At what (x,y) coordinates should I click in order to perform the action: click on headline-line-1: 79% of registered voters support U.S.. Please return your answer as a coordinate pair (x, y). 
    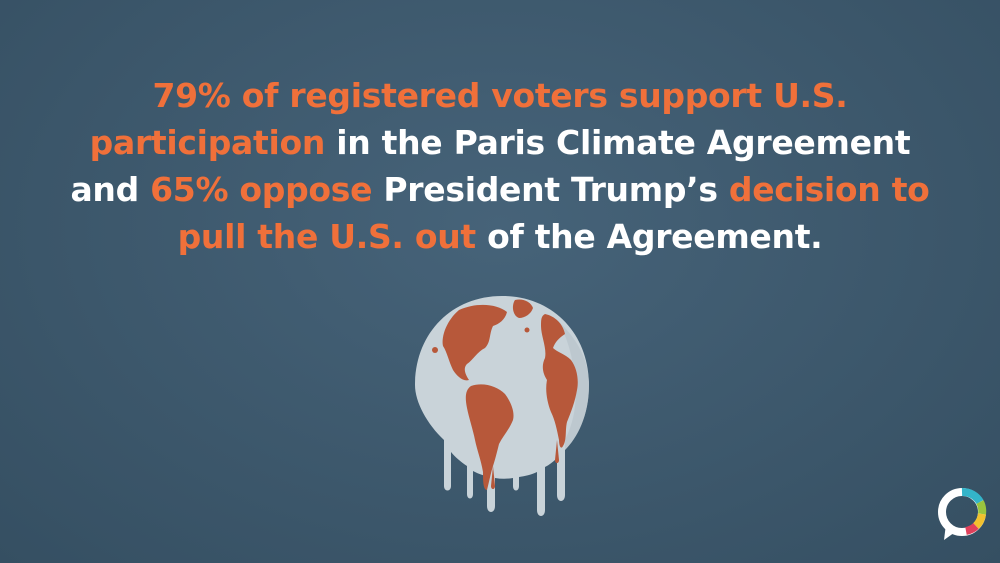
    Looking at the image, I should click on (500, 95).